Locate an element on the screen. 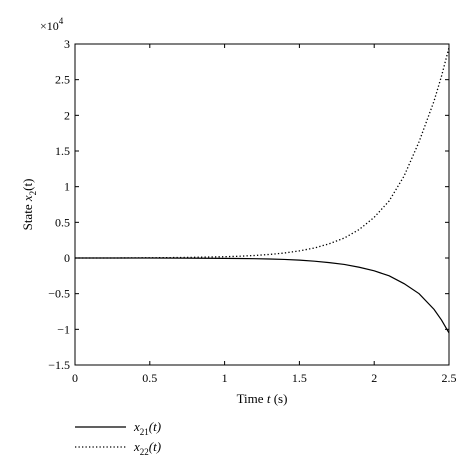  x-tick-label: 0.5 is located at coordinates (149, 378).